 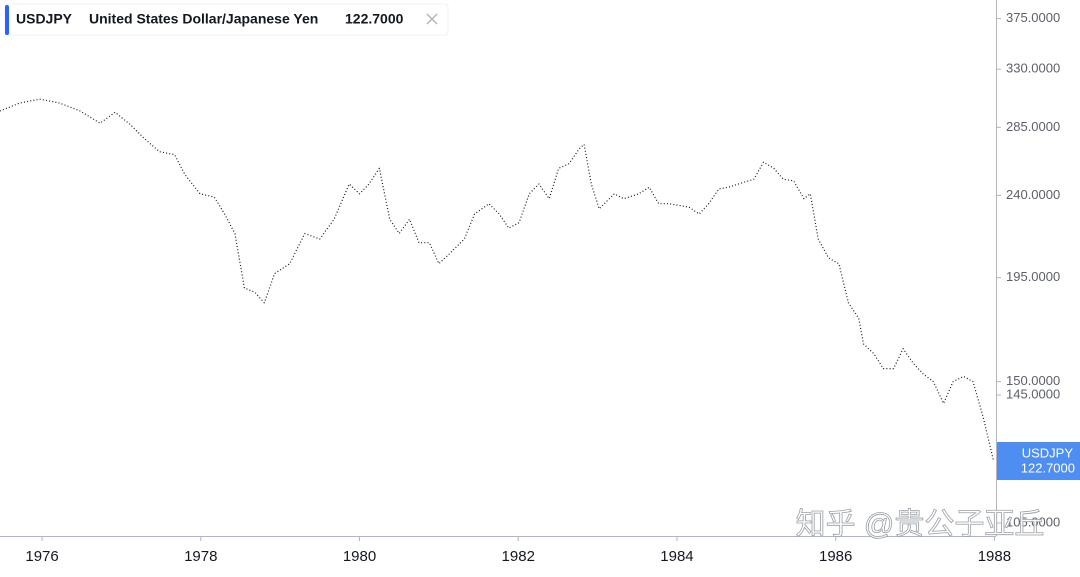 What do you see at coordinates (920, 524) in the screenshot?
I see `watermark: 知乎 @贵公子亚丘` at bounding box center [920, 524].